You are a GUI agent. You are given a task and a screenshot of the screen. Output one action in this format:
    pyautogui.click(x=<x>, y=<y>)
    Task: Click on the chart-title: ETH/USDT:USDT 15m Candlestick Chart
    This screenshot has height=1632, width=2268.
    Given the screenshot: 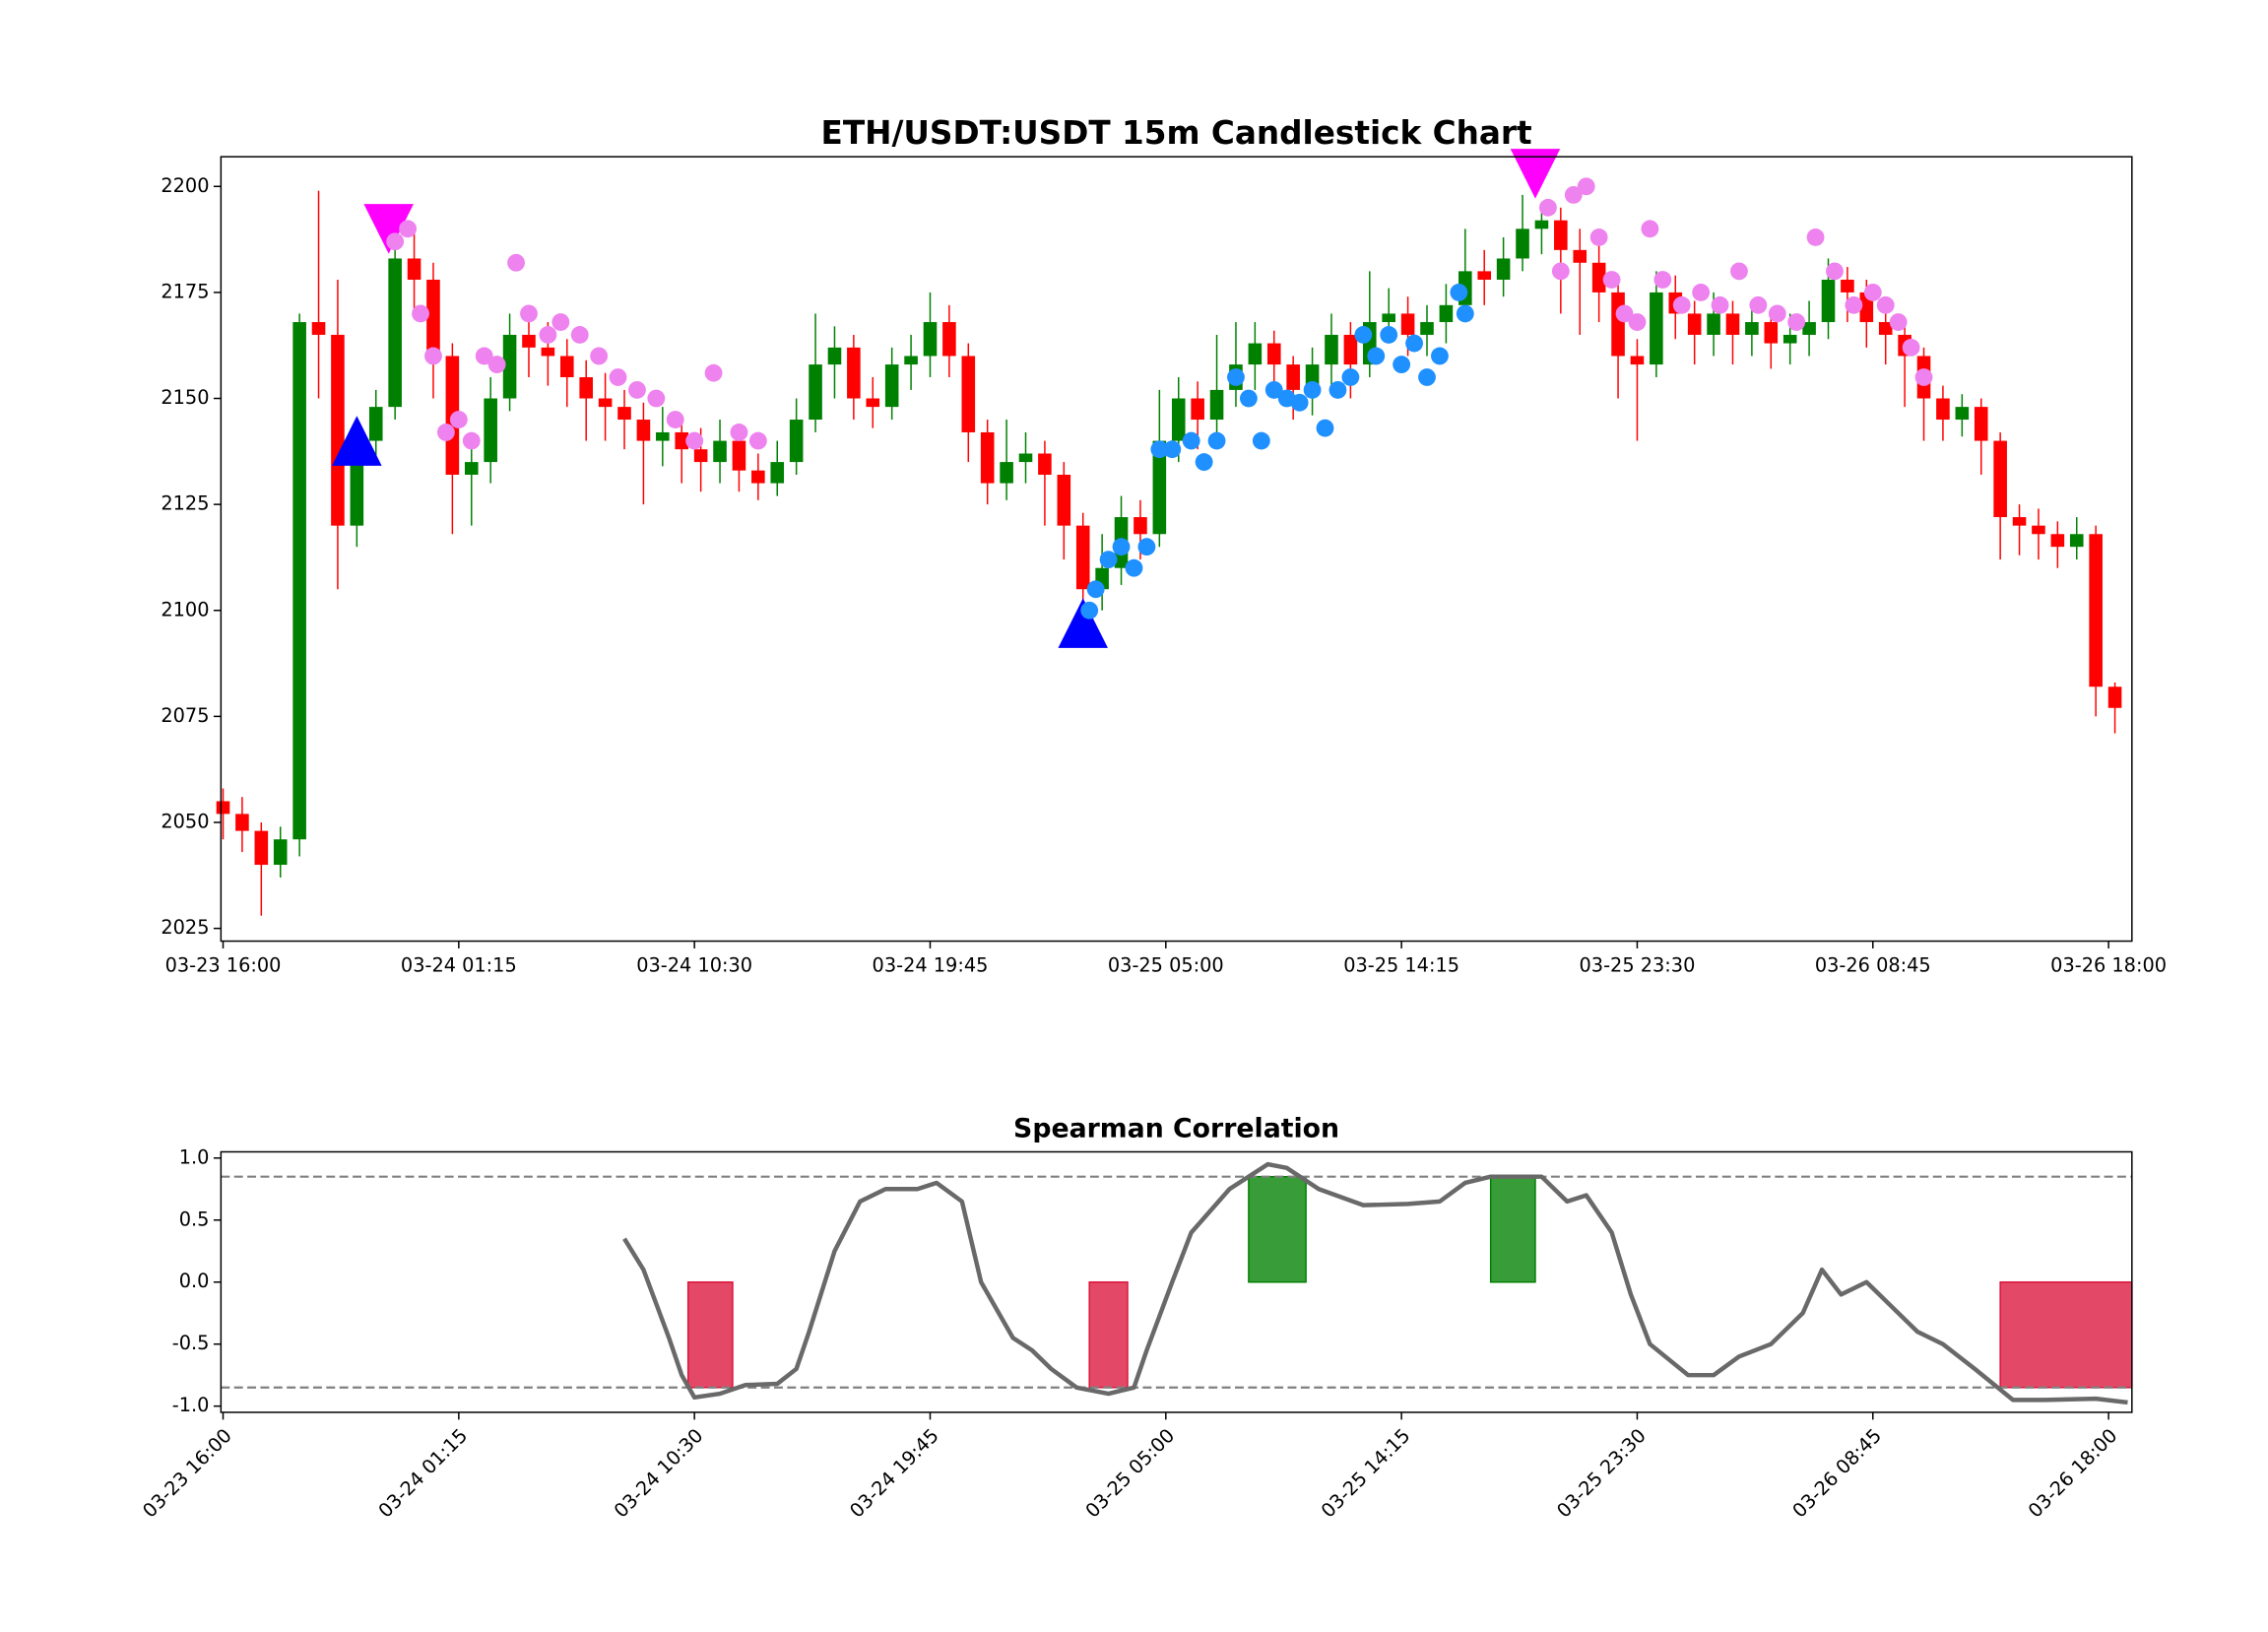 What is the action you would take?
    pyautogui.click(x=1176, y=133)
    